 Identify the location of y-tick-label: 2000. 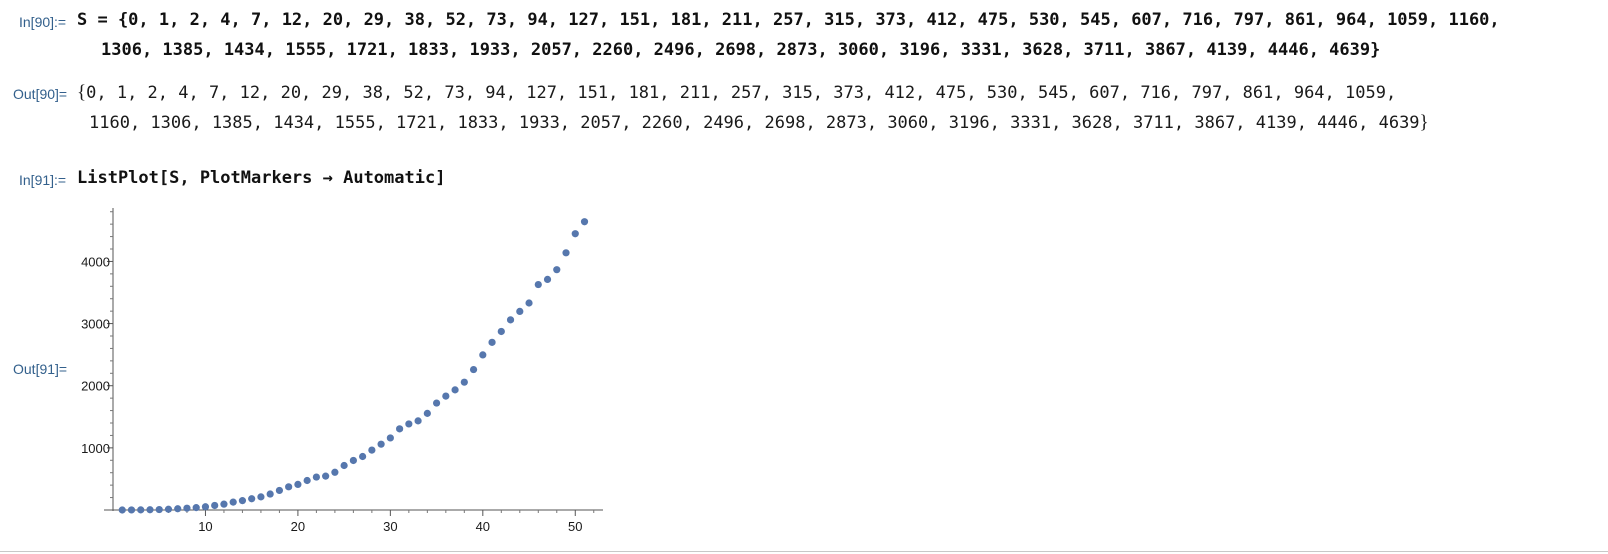
(95, 386).